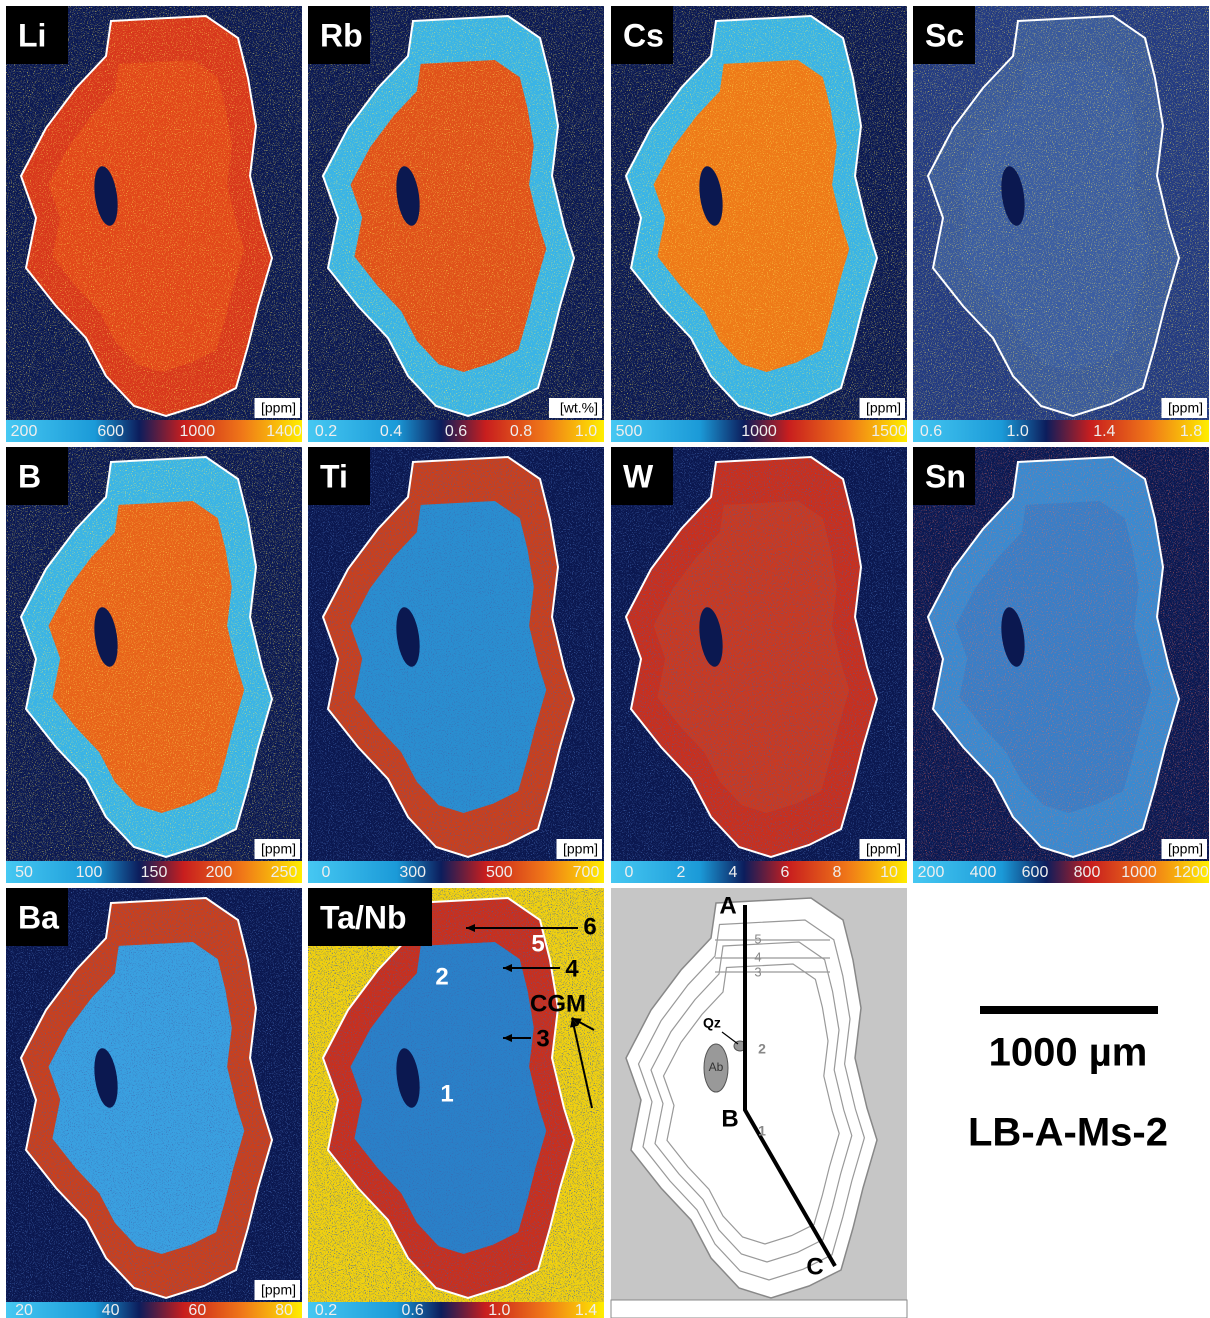  Describe the element at coordinates (629, 431) in the screenshot. I see `colorbar-tick-label: 500` at that location.